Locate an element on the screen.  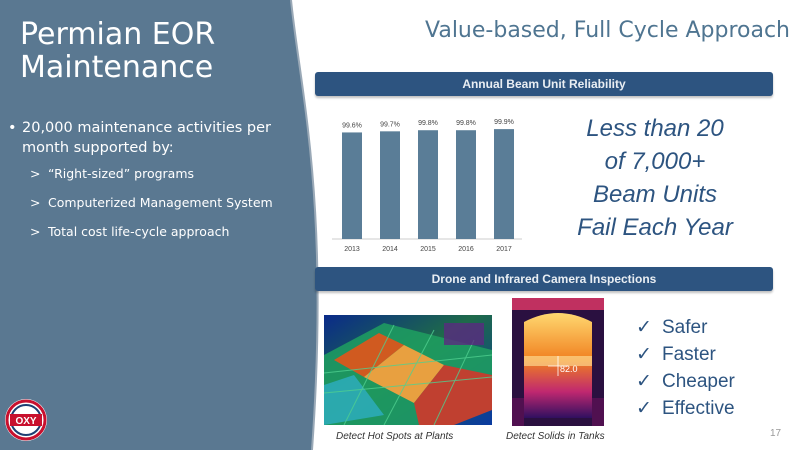
sub-bullet-item: > Computerized Management System is located at coordinates (164, 202).